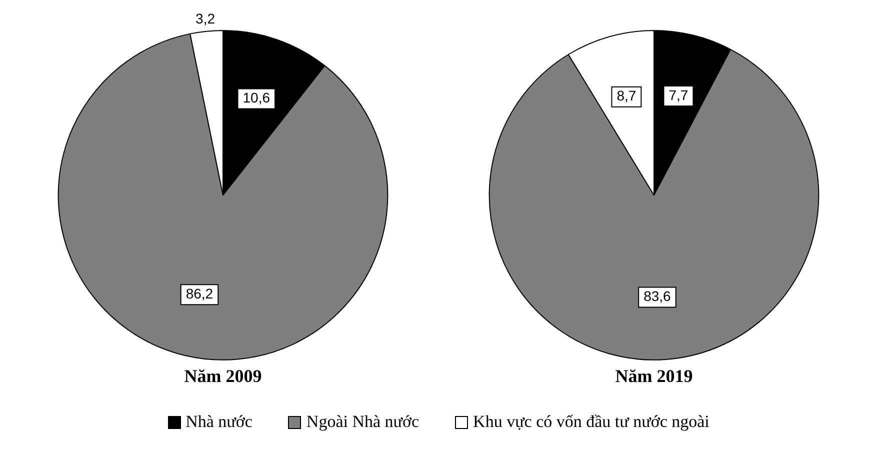 The height and width of the screenshot is (451, 877). I want to click on data-label: 86,2, so click(200, 293).